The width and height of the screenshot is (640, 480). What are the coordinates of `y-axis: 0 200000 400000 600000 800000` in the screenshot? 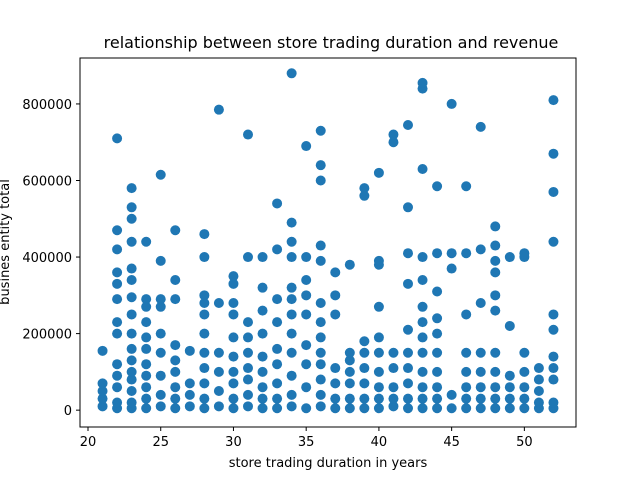 It's located at (51, 258).